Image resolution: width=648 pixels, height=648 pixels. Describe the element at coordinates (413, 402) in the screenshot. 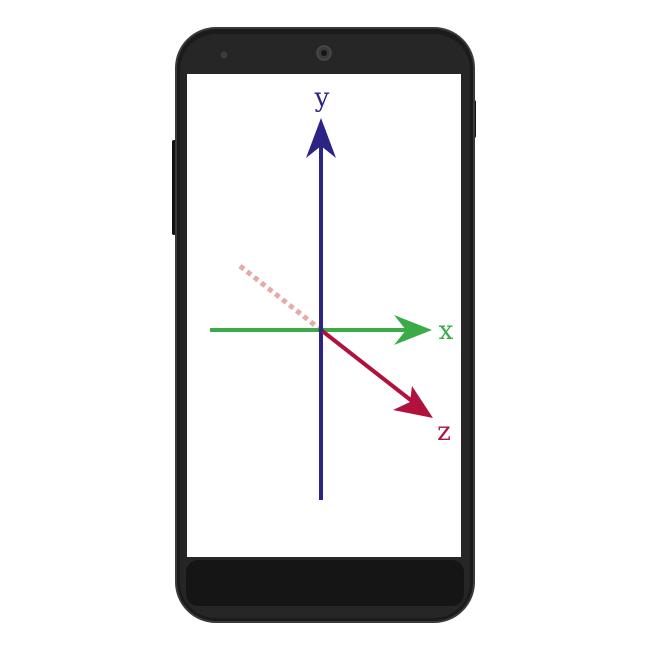

I see `z-axis-arrowhead` at that location.